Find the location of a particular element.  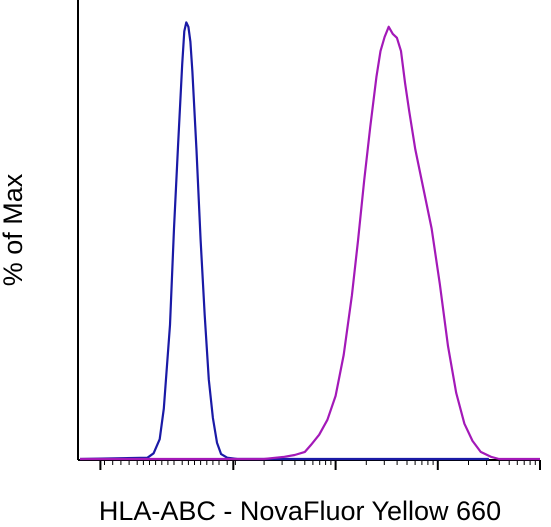

x-axis-ticks is located at coordinates (320, 465).